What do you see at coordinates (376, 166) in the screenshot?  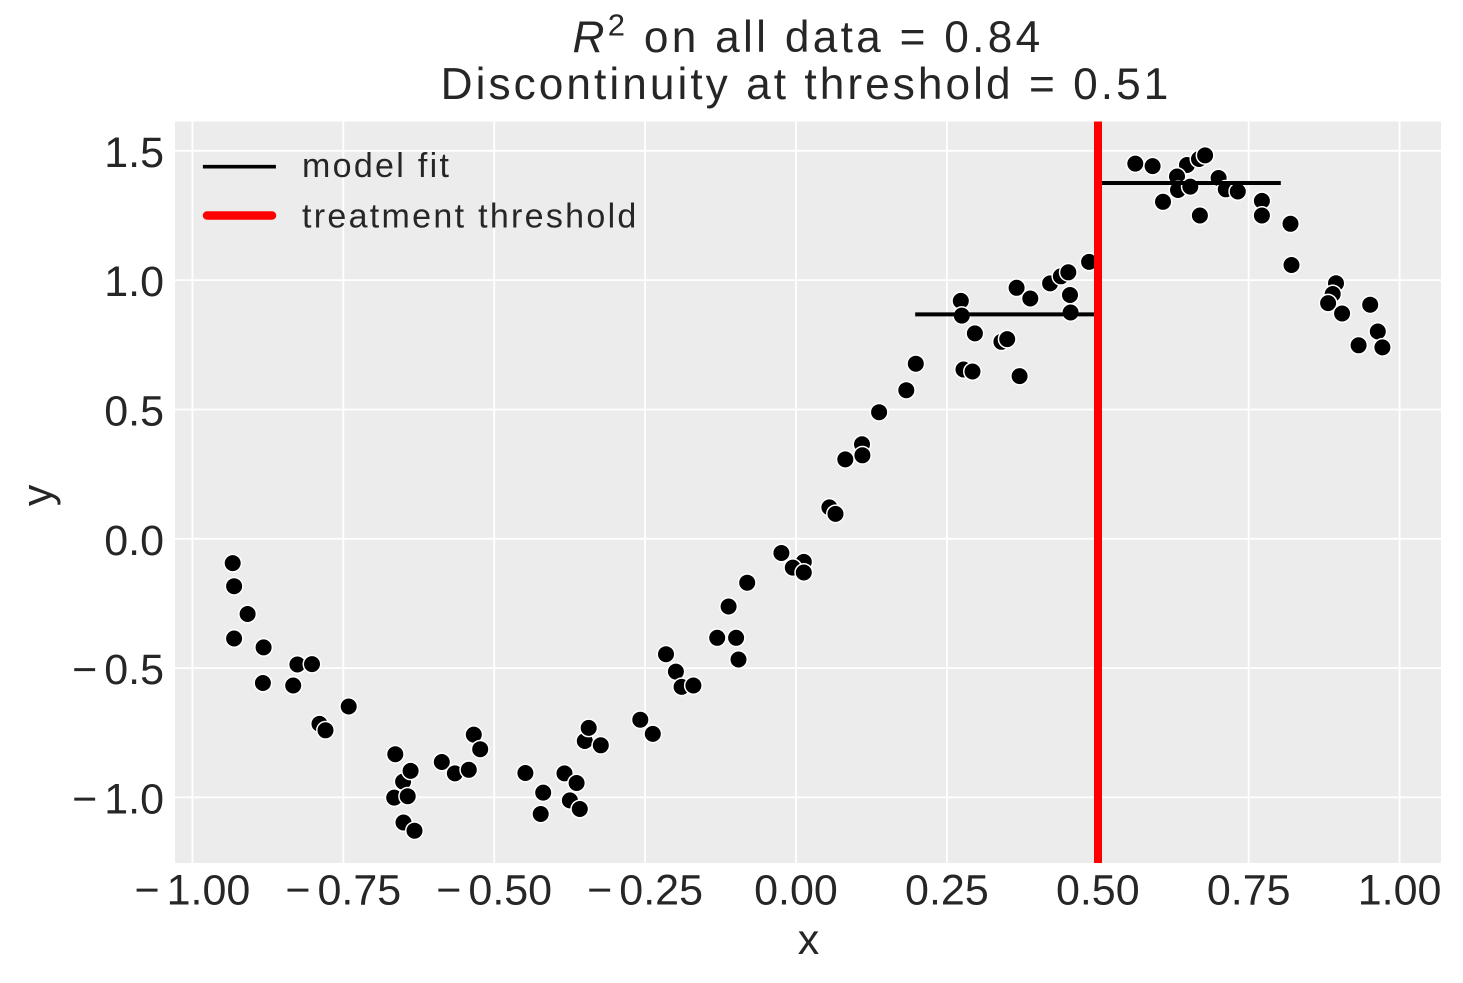 I see `svg-text: model fit` at bounding box center [376, 166].